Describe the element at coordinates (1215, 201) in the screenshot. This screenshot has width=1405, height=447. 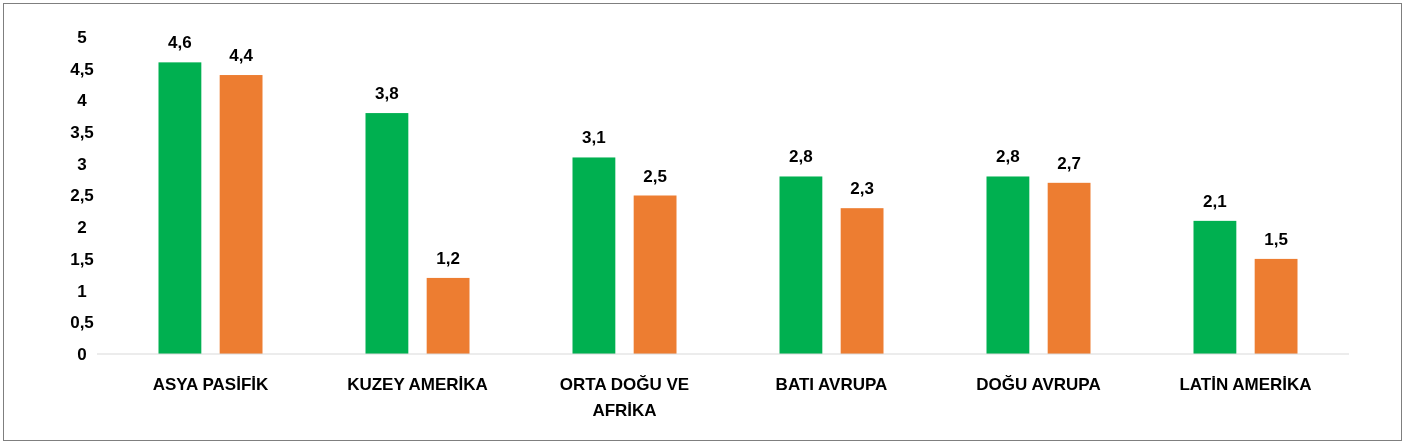
I see `data-label: 2,1` at that location.